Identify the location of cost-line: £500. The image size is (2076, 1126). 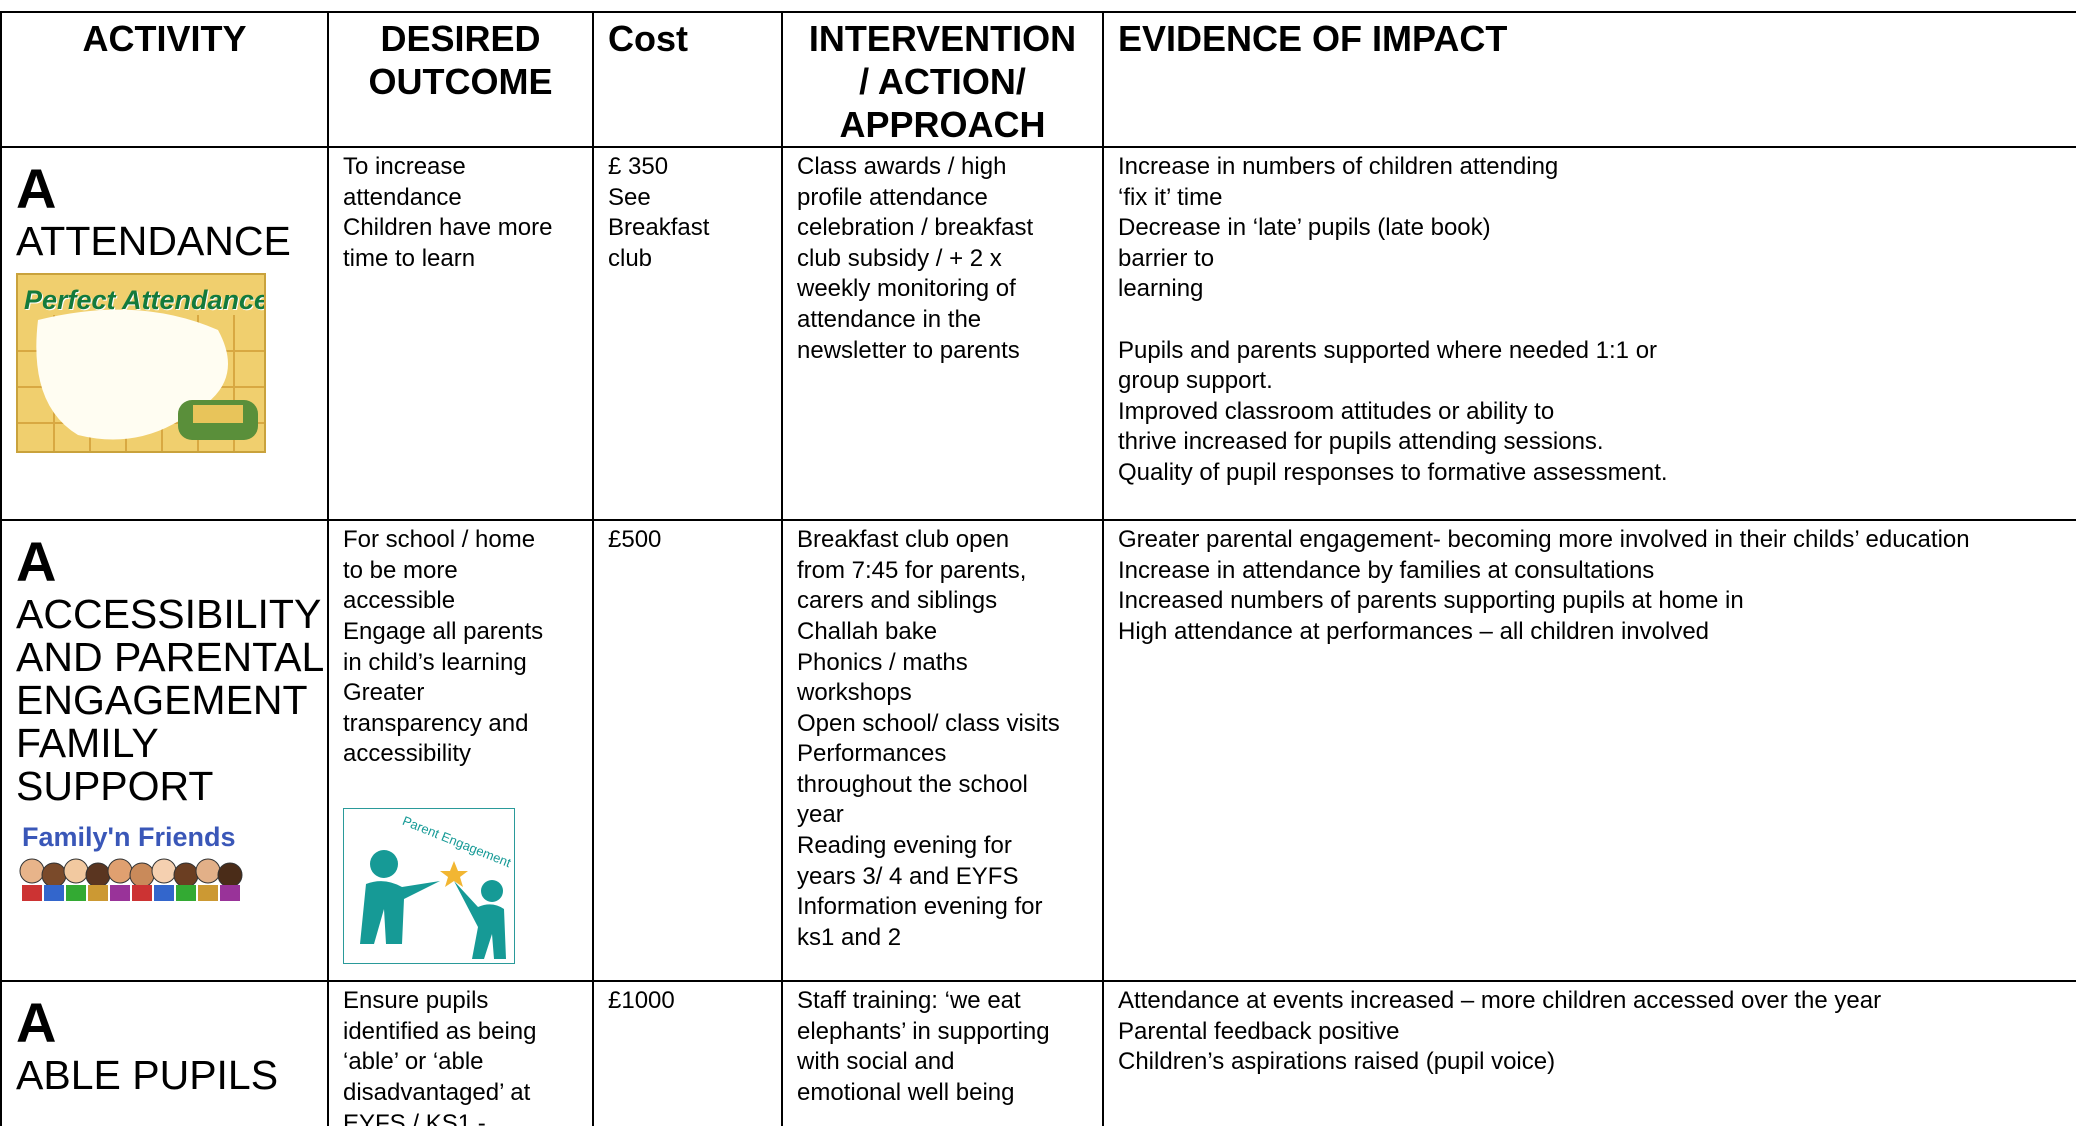
(635, 540).